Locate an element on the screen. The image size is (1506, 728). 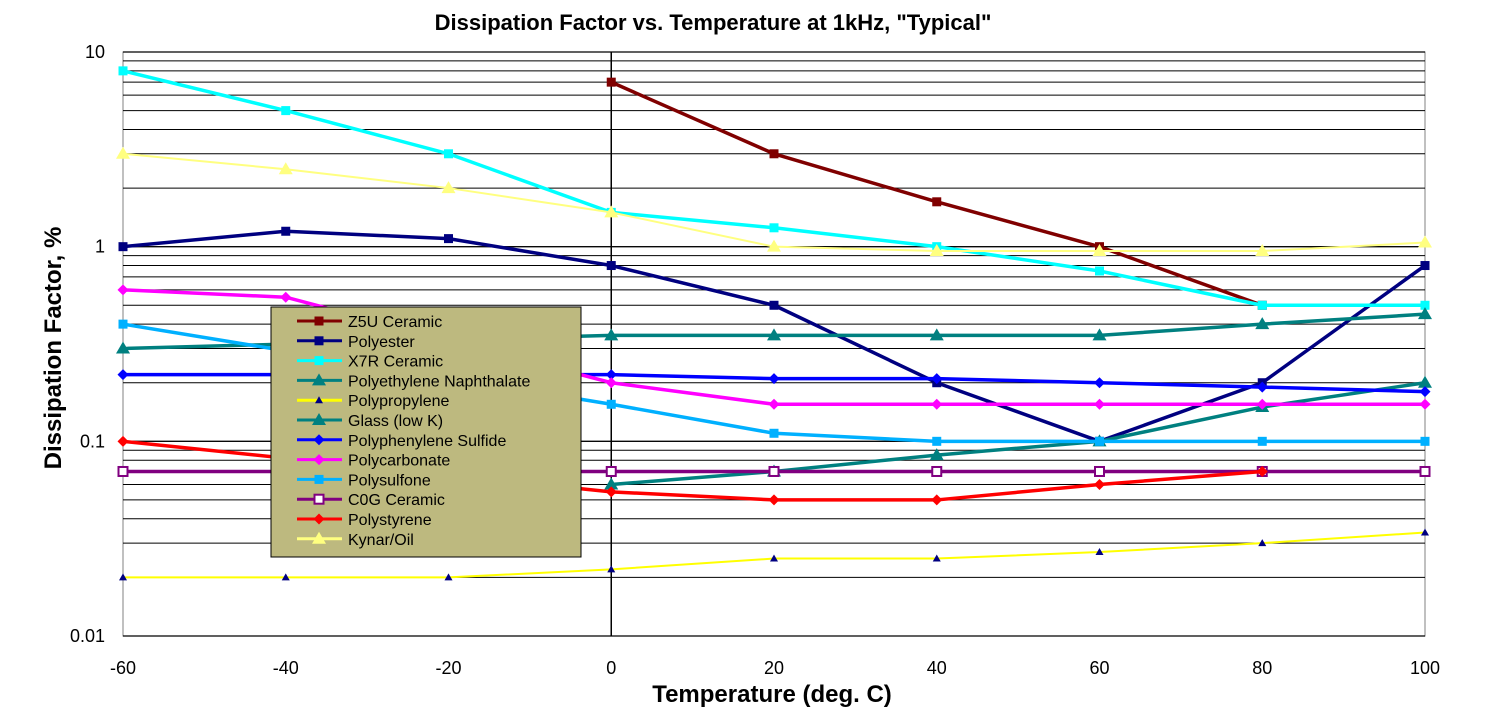
x-axis-ticks: -60 -40 -20 0 20 40 60 80 100 is located at coordinates (775, 668).